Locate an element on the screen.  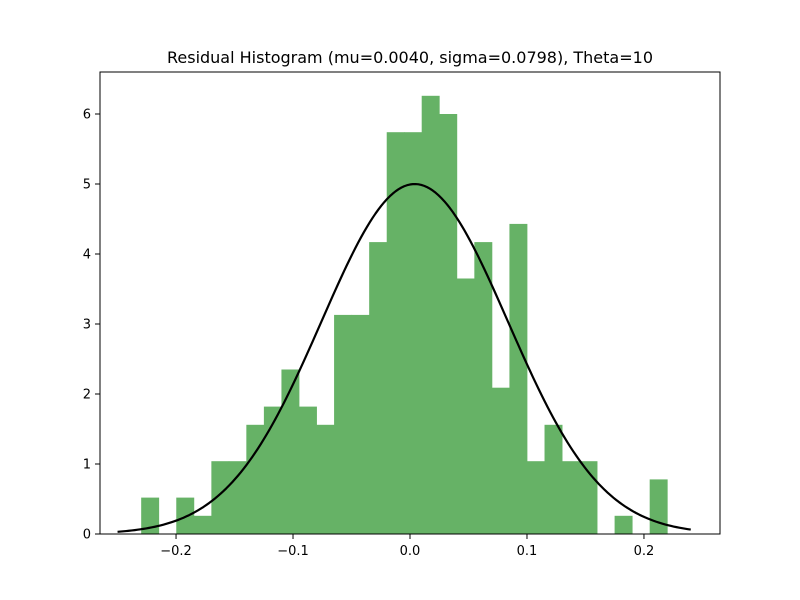
y-tick-label: 6 is located at coordinates (87, 115).